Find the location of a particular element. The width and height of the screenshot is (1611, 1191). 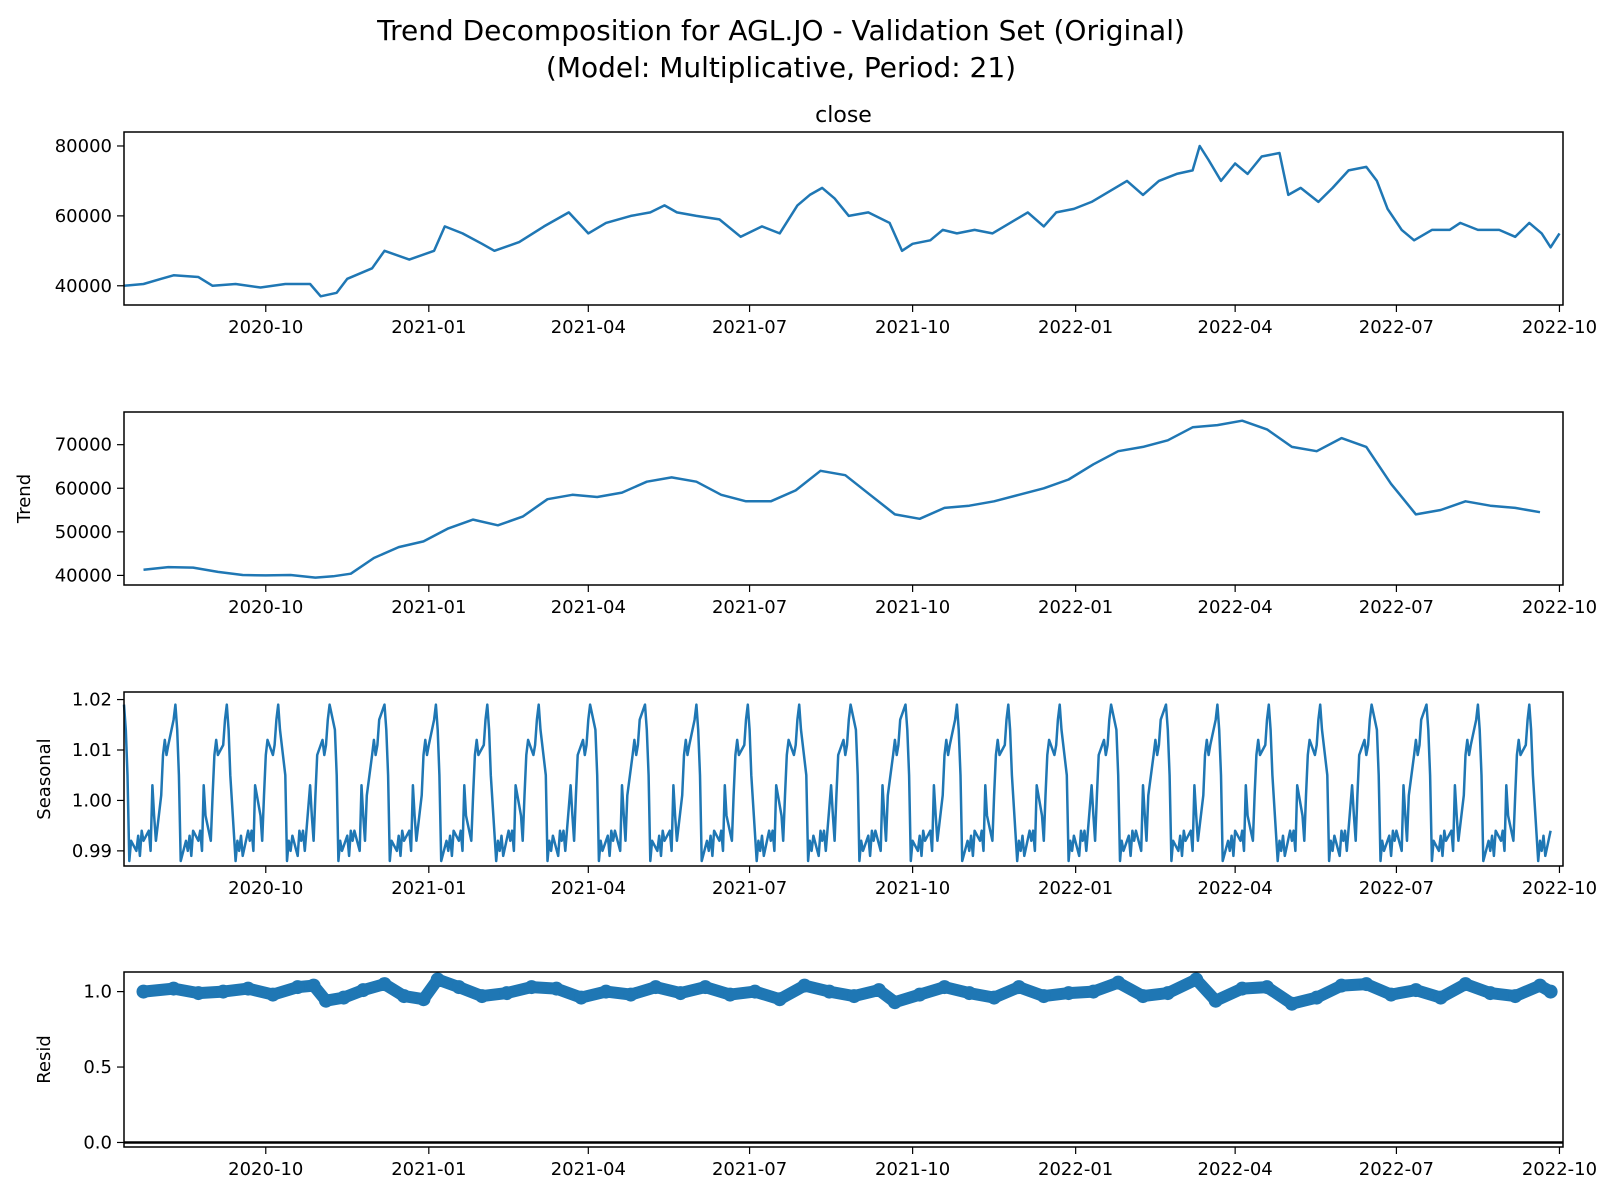

y-tick-label: 1.00 is located at coordinates (92, 800).